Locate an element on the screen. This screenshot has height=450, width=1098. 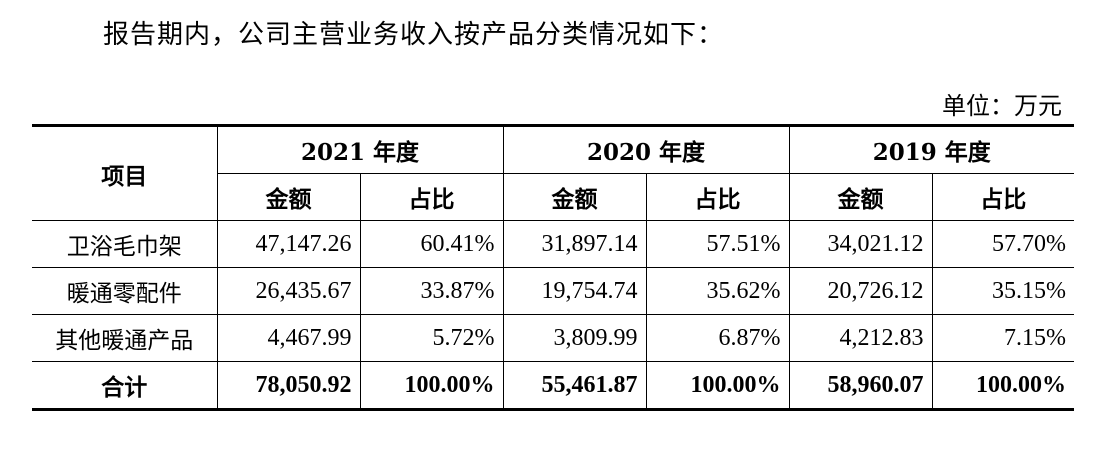
amount-cell: 4,212.83 is located at coordinates (860, 338).